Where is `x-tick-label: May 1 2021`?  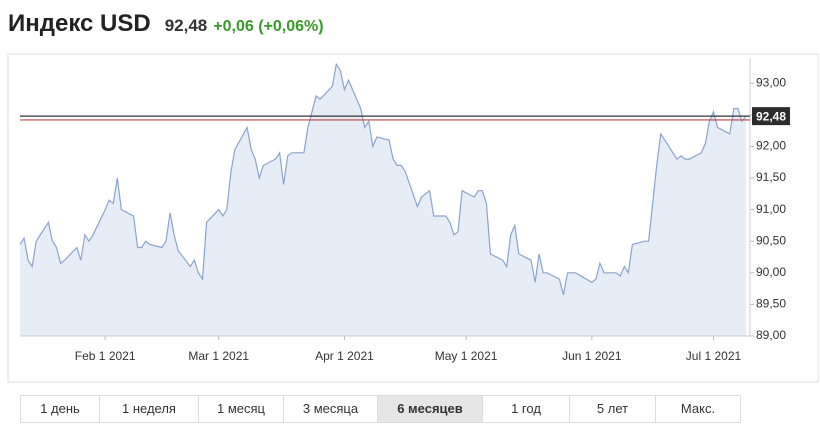 x-tick-label: May 1 2021 is located at coordinates (466, 356).